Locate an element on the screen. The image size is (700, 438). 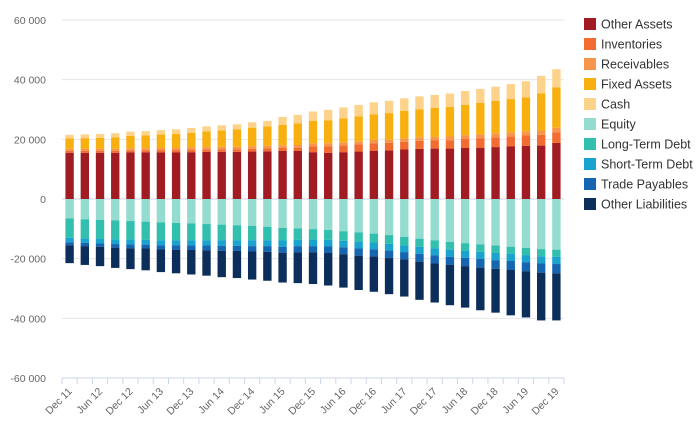
x-tick-label: Jun 15 is located at coordinates (272, 401).